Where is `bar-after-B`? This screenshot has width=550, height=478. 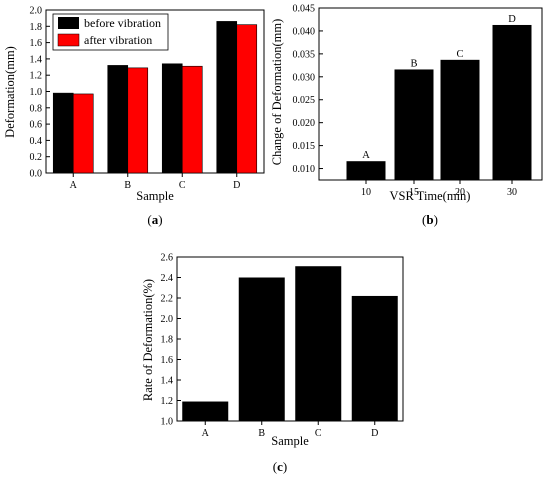
bar-after-B is located at coordinates (138, 120).